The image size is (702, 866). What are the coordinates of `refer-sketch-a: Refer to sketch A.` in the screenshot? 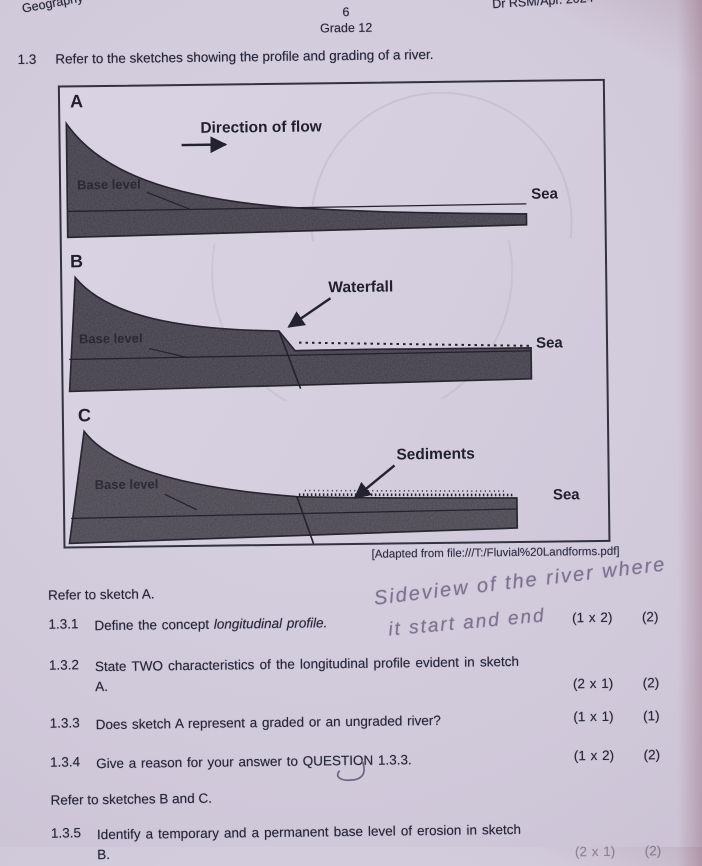 It's located at (101, 594).